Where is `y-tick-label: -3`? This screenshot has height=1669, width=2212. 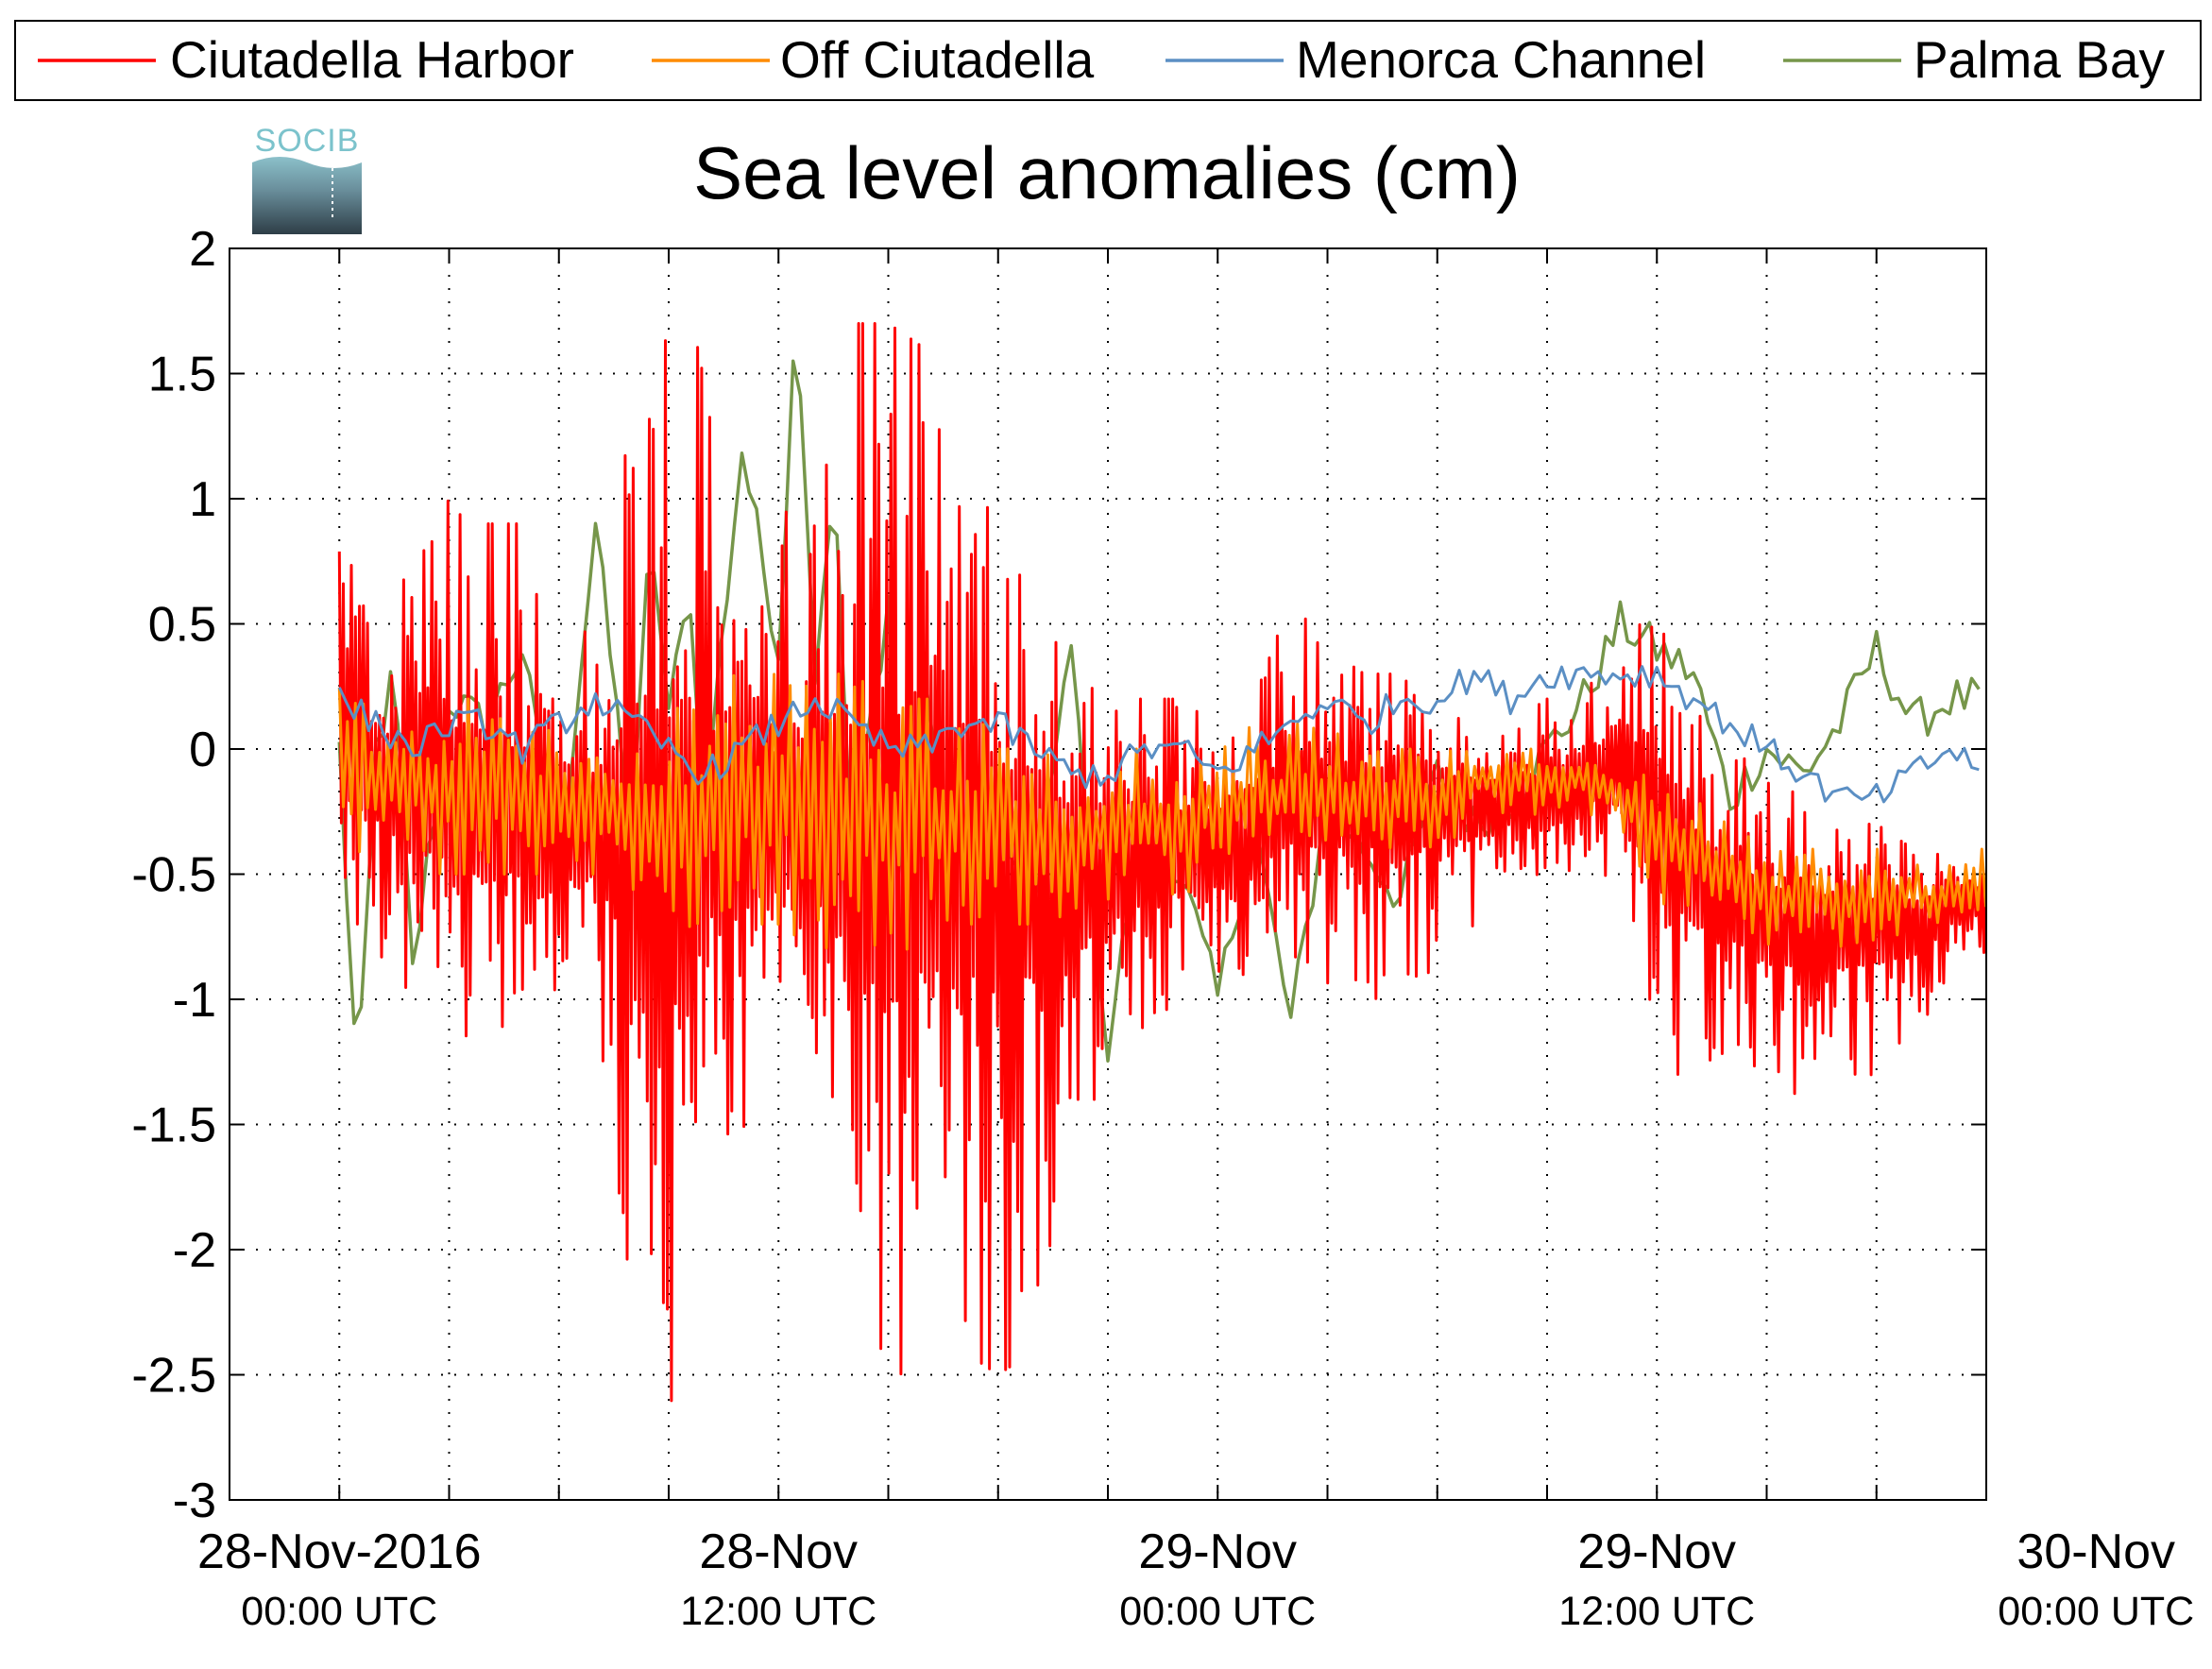 y-tick-label: -3 is located at coordinates (194, 1501).